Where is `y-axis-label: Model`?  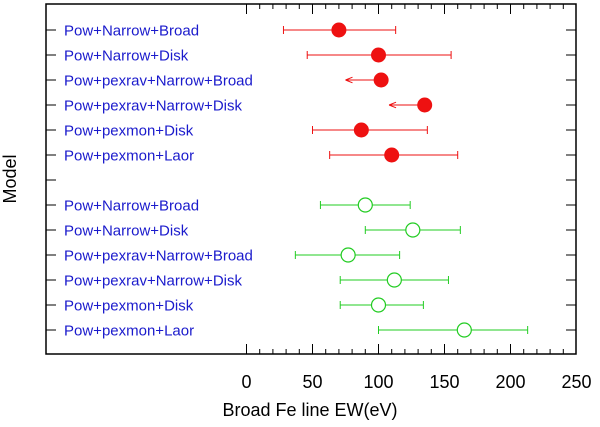
y-axis-label: Model is located at coordinates (10, 178).